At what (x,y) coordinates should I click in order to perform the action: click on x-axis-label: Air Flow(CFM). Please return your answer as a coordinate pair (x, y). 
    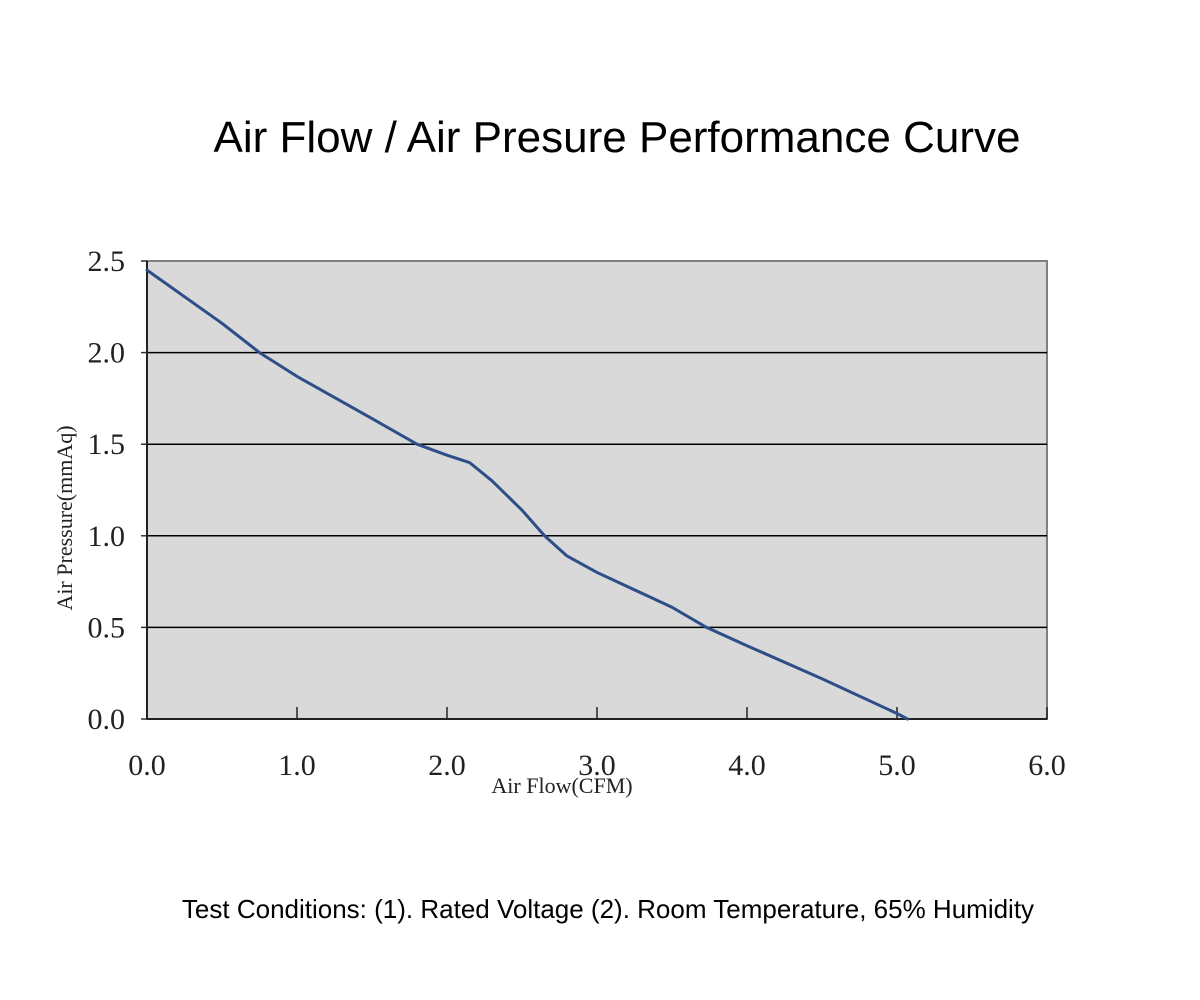
    Looking at the image, I should click on (561, 785).